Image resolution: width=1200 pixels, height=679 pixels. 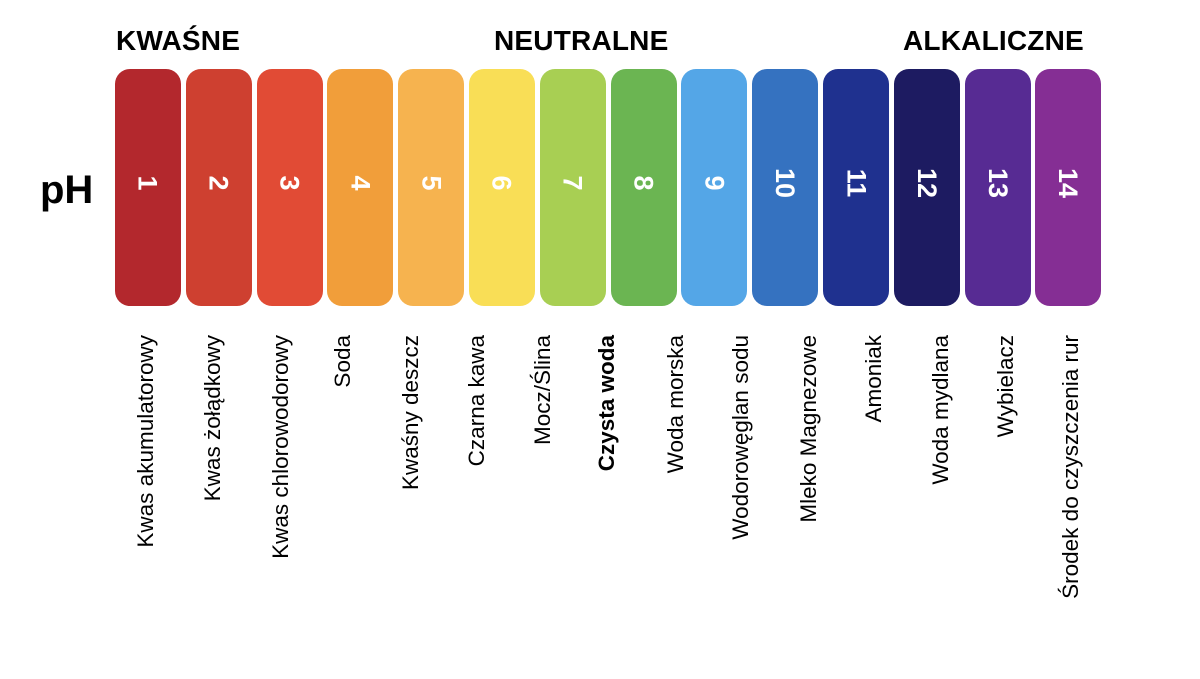 What do you see at coordinates (606, 403) in the screenshot?
I see `ph-substance-label: Czysta woda` at bounding box center [606, 403].